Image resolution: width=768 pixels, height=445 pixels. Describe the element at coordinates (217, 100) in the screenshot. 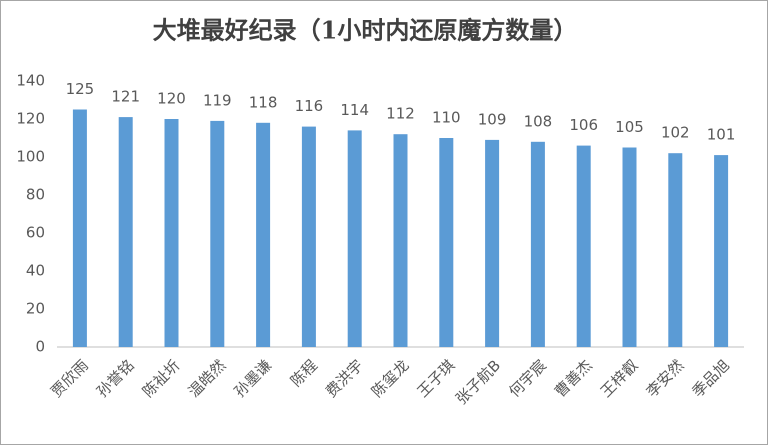

I see `data-label: 119` at that location.